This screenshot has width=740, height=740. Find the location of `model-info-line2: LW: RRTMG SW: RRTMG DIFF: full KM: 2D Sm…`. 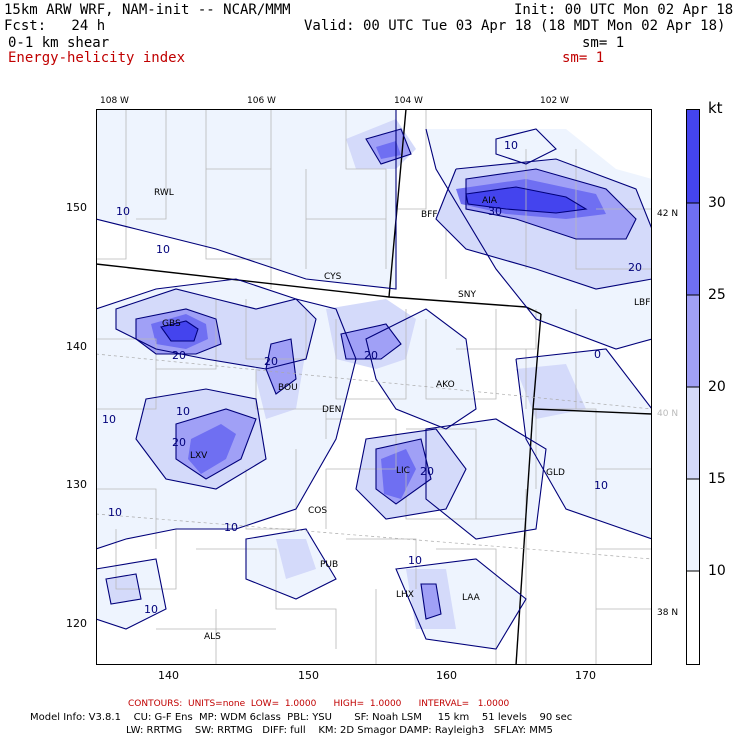

model-info-line2: LW: RRTMG SW: RRTMG DIFF: full KM: 2D Sm… is located at coordinates (339, 730).